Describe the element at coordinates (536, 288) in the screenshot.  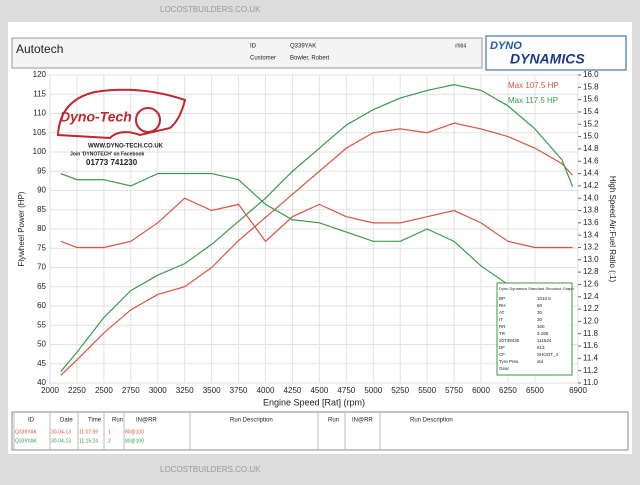
I see `settings-title: Dyno Dynamics Standard Shootout Graph` at that location.